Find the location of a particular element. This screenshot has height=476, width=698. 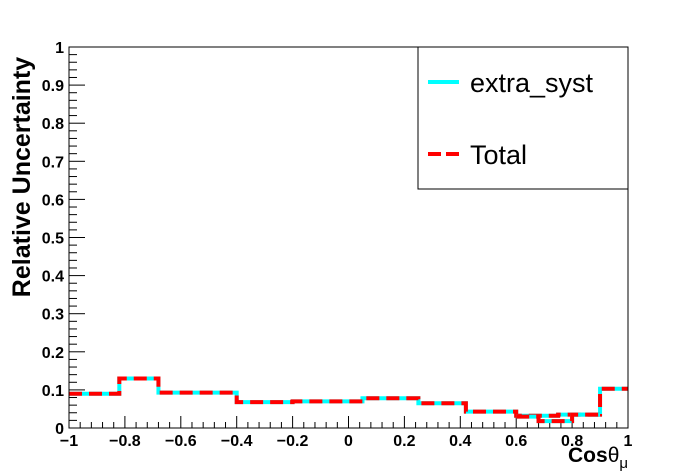

x-axis-title: Cosθμ is located at coordinates (598, 458).